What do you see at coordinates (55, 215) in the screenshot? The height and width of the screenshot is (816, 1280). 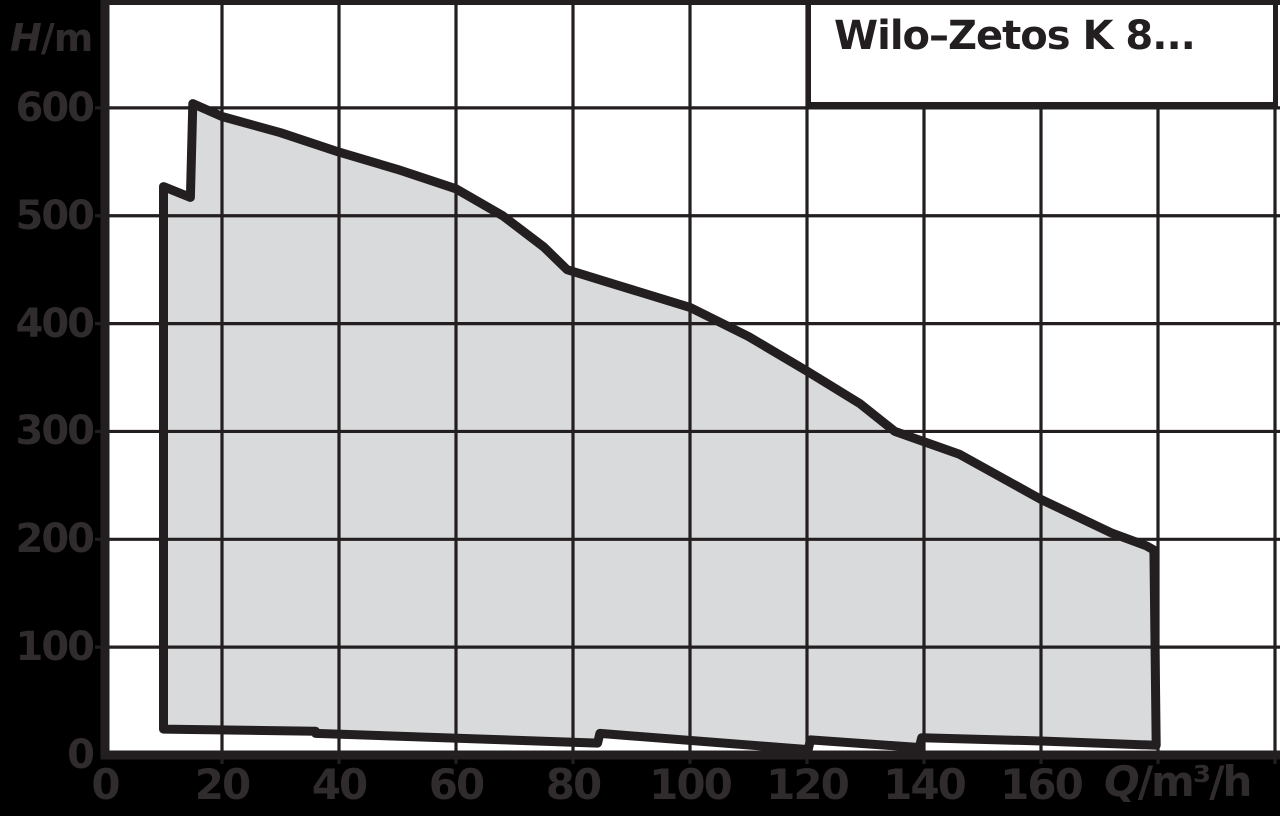 I see `y-tick-label-500: 500` at bounding box center [55, 215].